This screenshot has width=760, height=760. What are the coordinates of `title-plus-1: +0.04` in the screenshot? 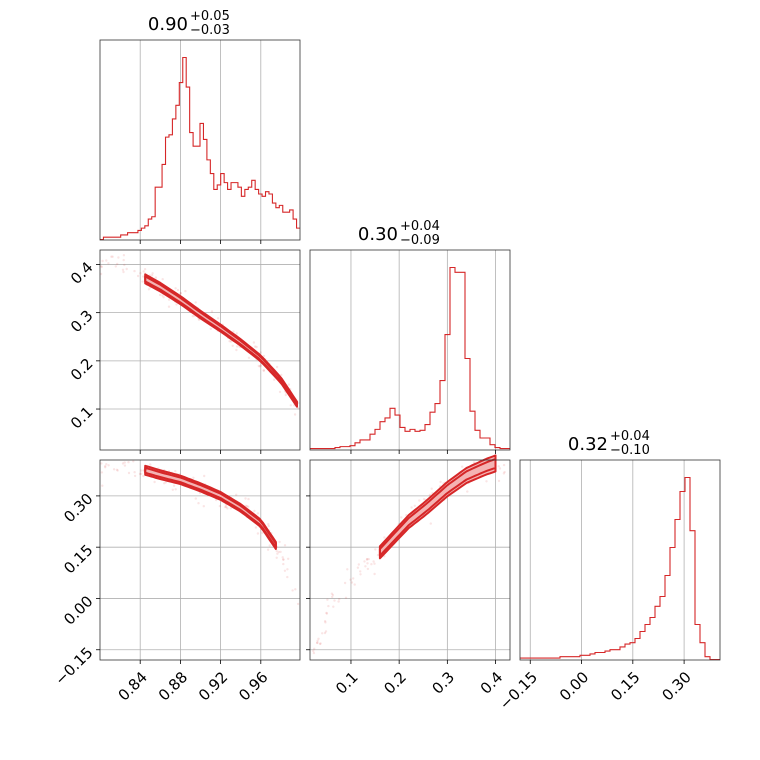 It's located at (420, 226).